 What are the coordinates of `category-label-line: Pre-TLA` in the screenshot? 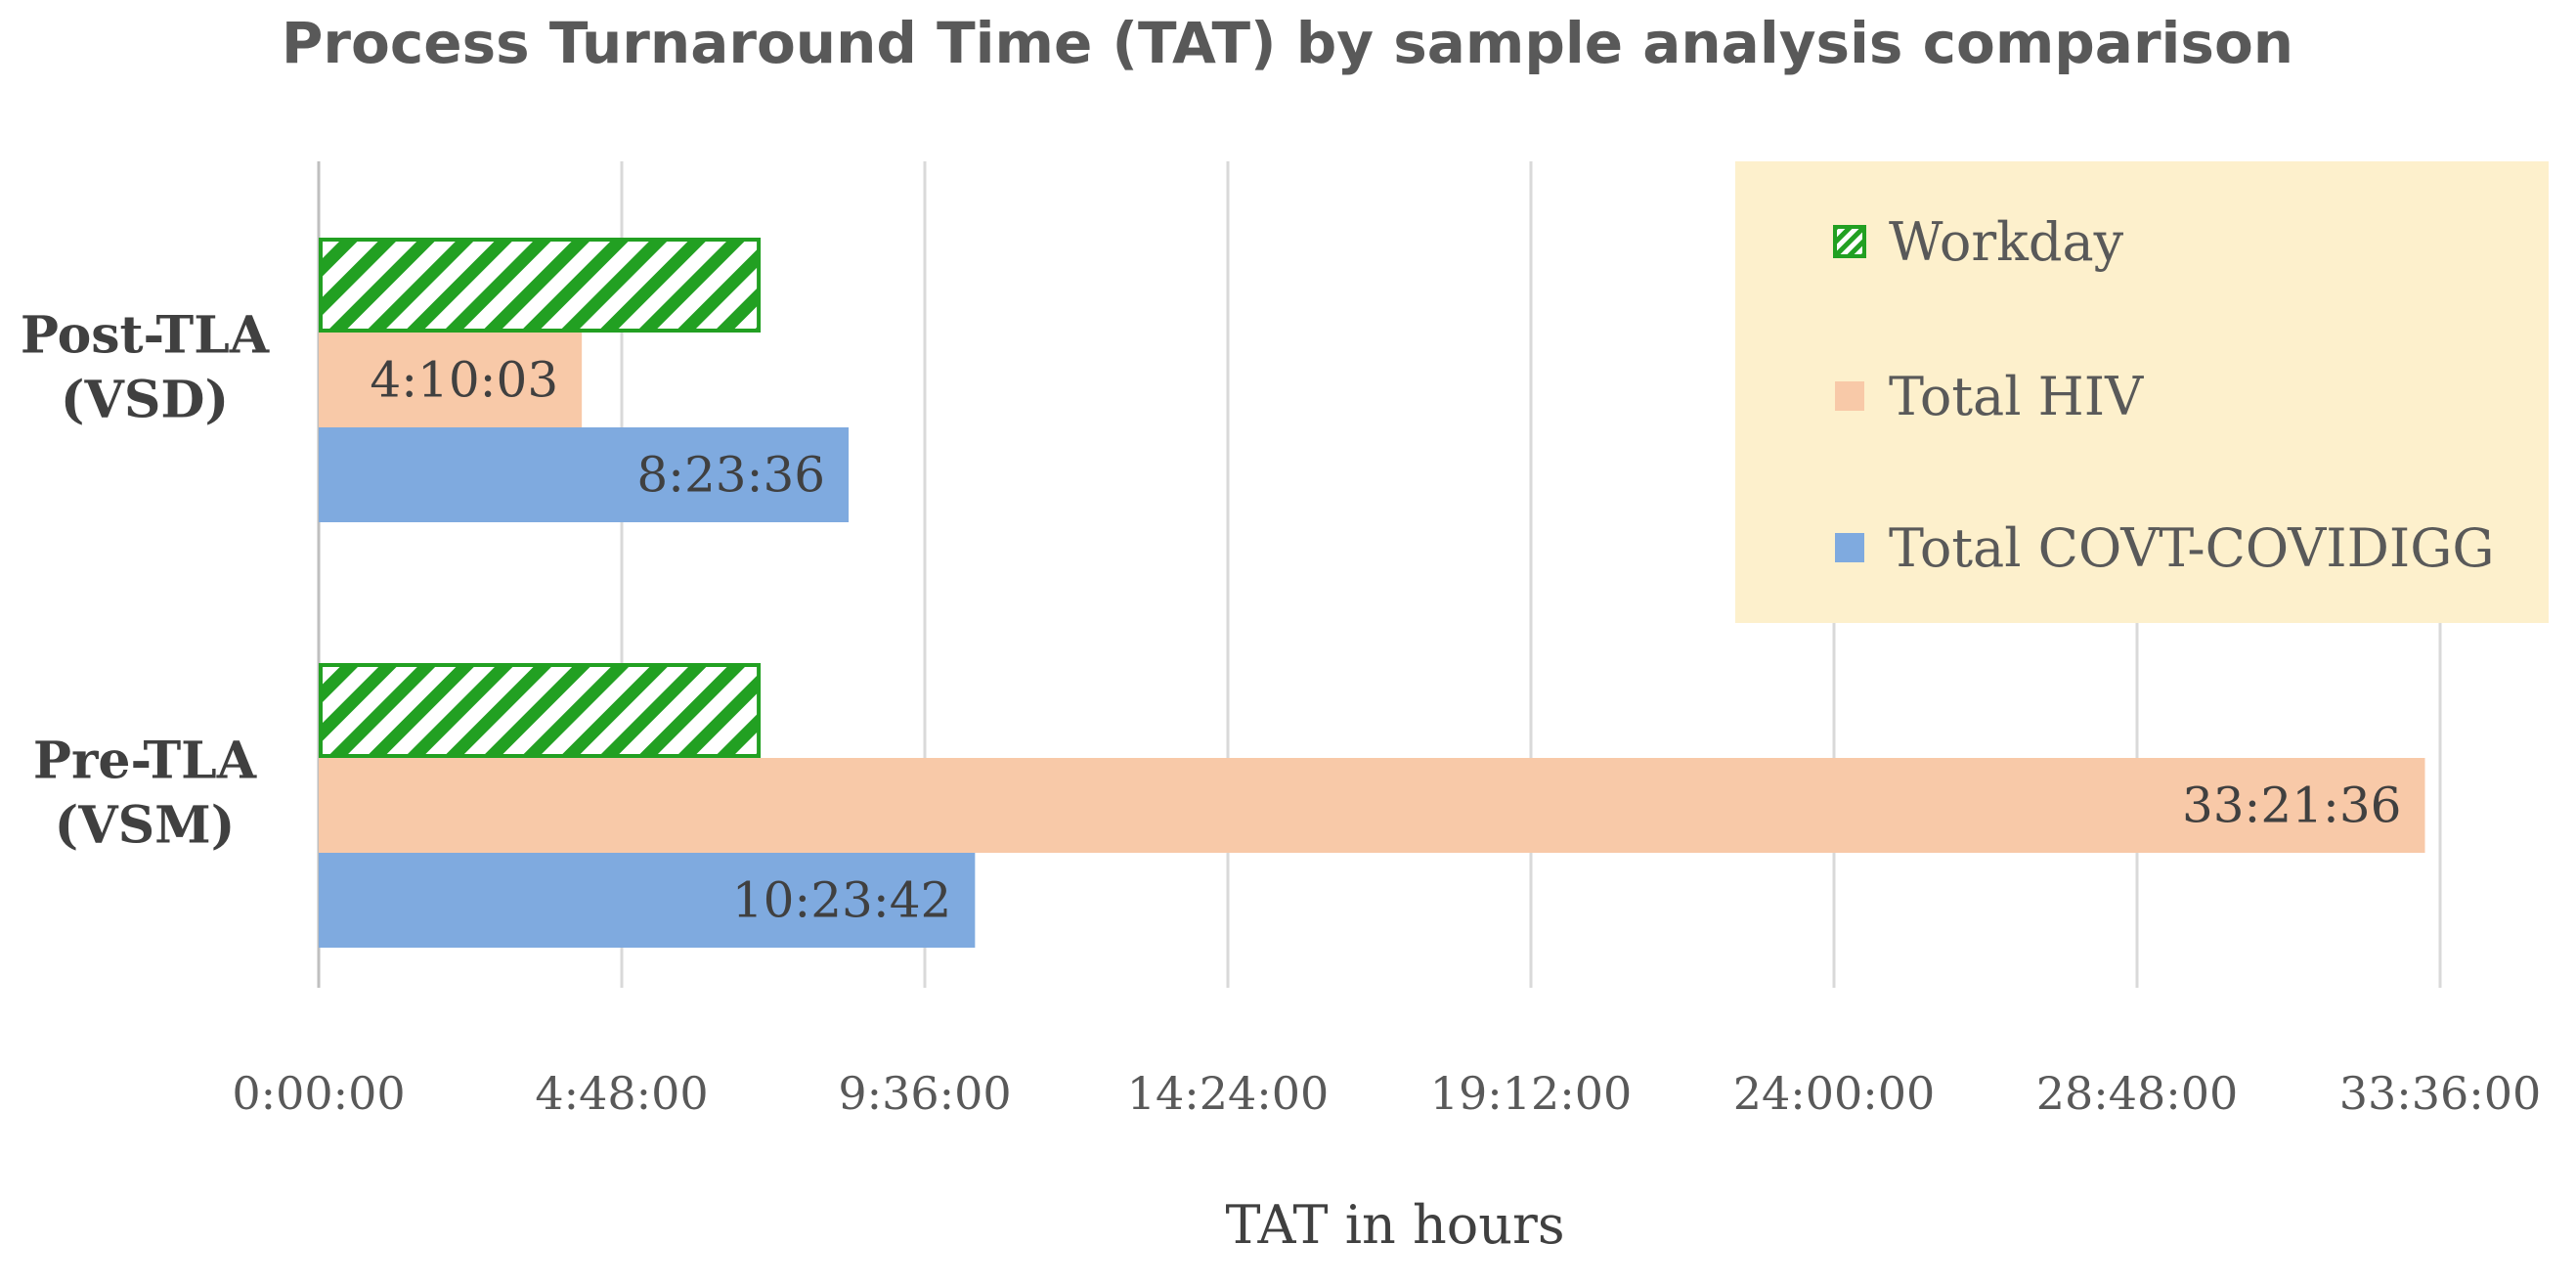 It's located at (145, 762).